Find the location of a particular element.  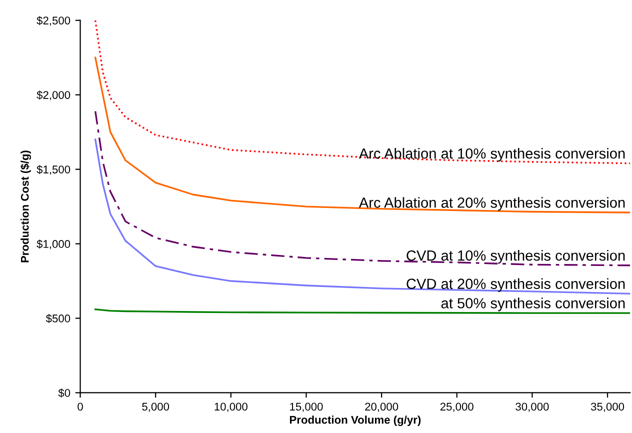

y-tick-label: $2,000 is located at coordinates (53, 95).